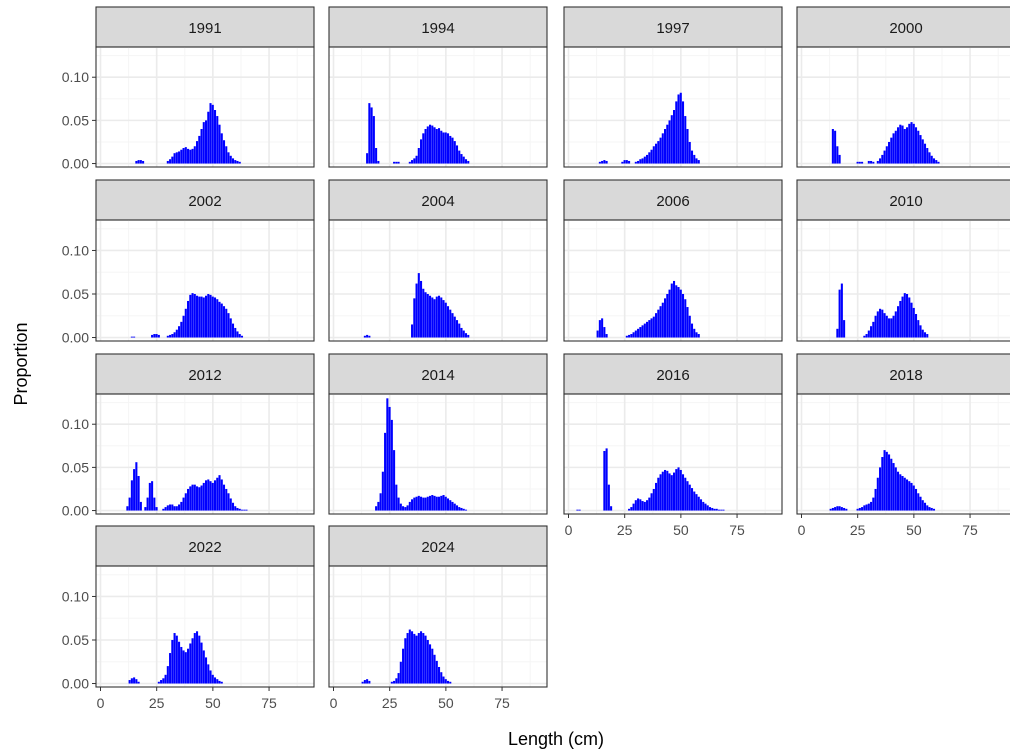  I want to click on facet-strip-label: 2004, so click(437, 201).